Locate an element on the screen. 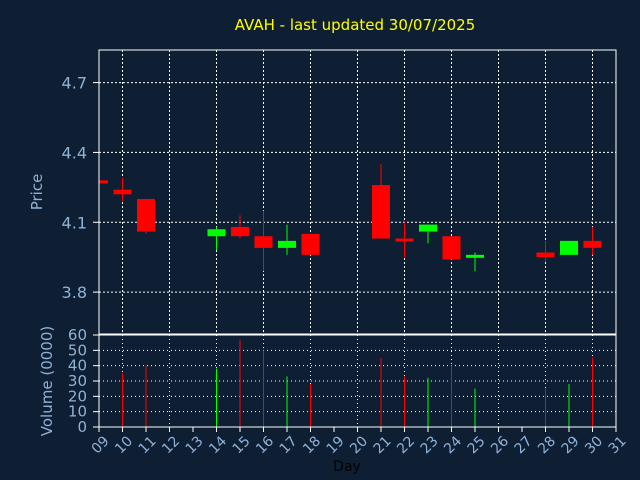  x-tick-label: 23 is located at coordinates (430, 445).